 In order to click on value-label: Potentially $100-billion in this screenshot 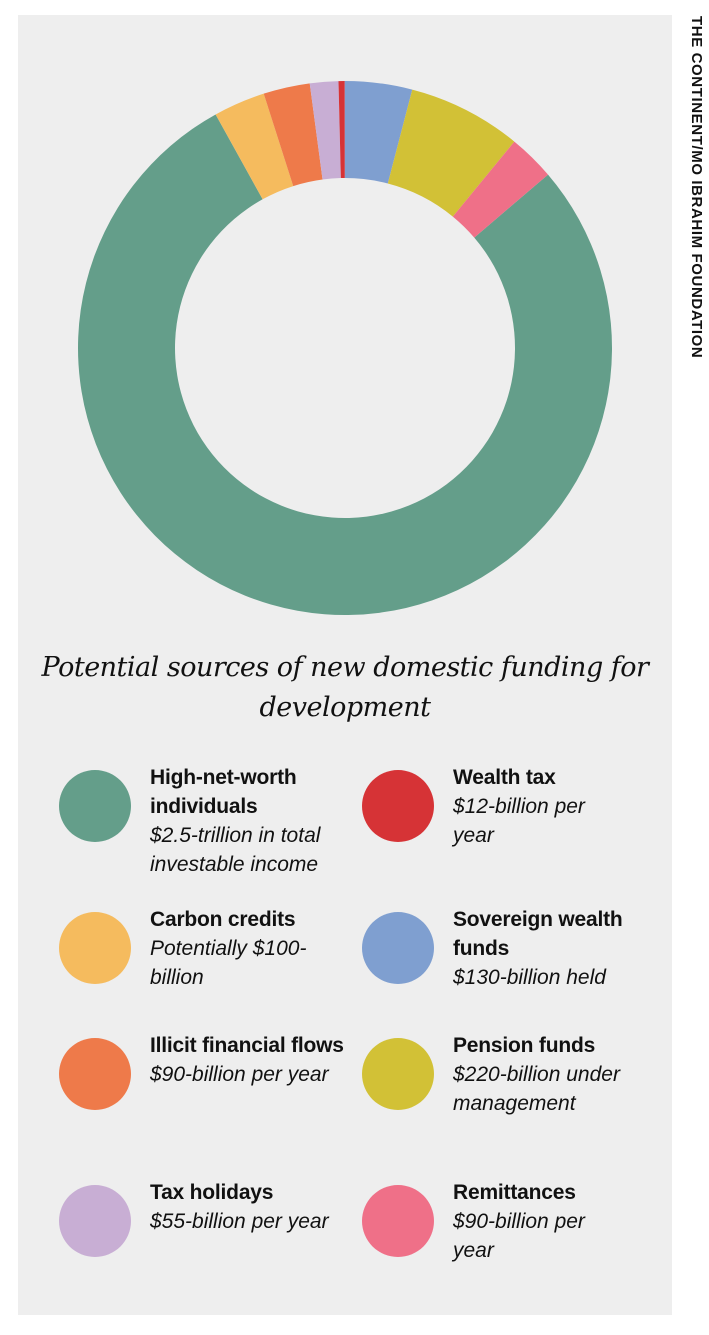, I will do `click(228, 963)`.